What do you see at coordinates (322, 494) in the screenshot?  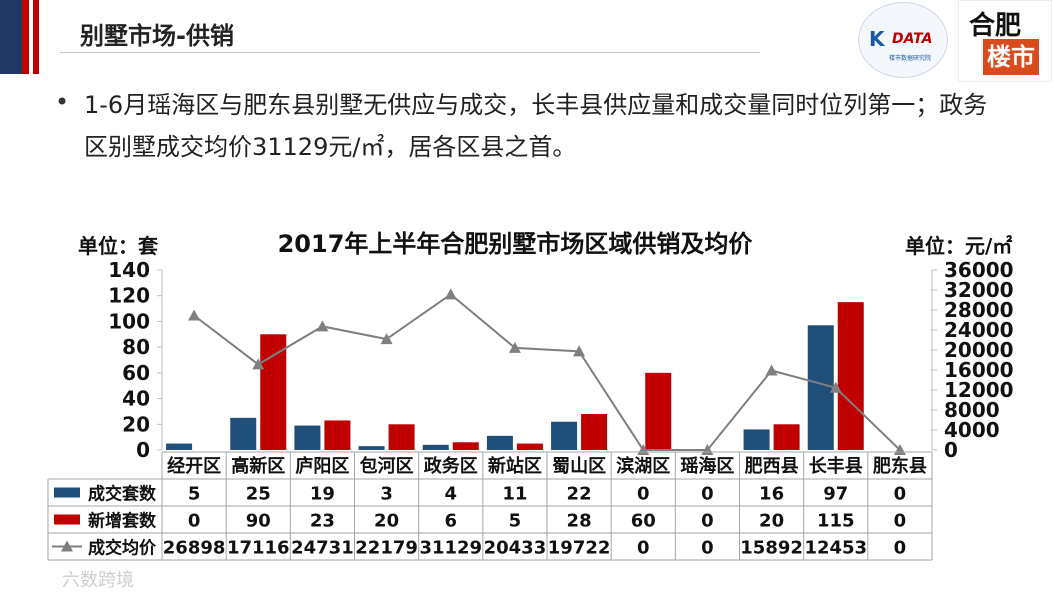 I see `data-label: 19` at bounding box center [322, 494].